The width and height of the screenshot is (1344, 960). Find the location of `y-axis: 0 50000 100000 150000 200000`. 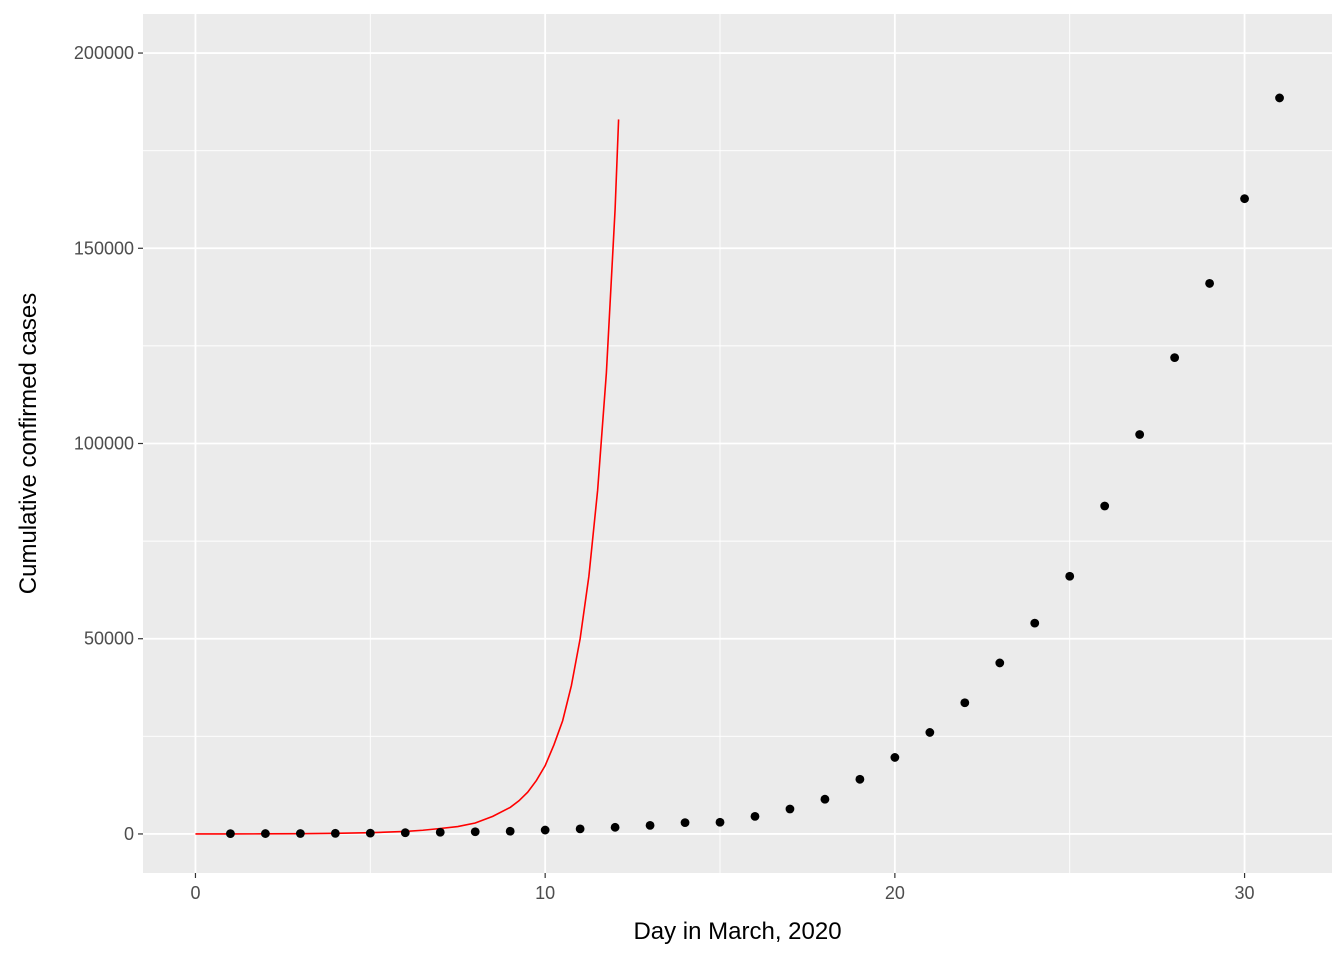

y-axis: 0 50000 100000 150000 200000 is located at coordinates (108, 443).